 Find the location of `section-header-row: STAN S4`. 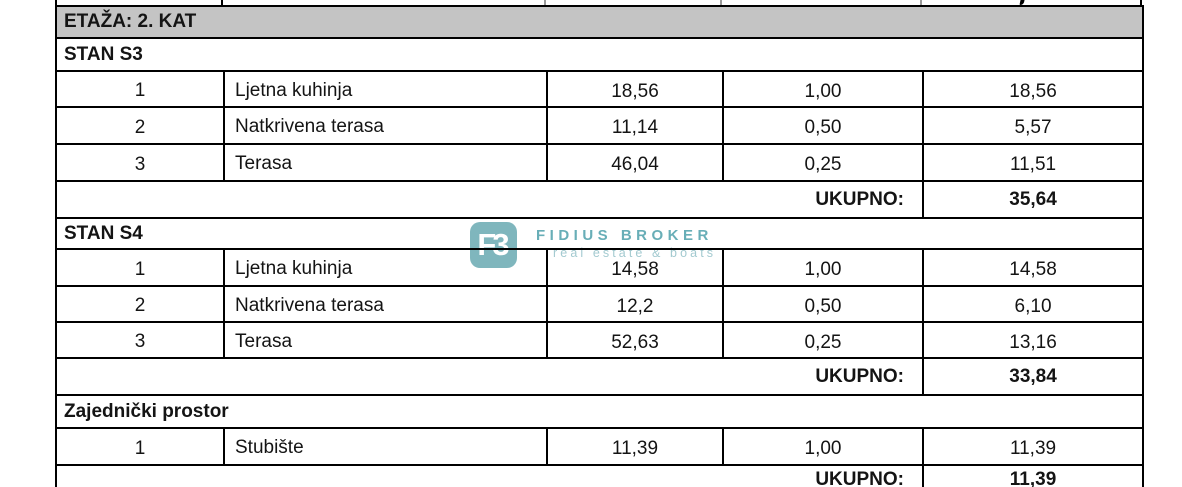

section-header-row: STAN S4 is located at coordinates (599, 233).